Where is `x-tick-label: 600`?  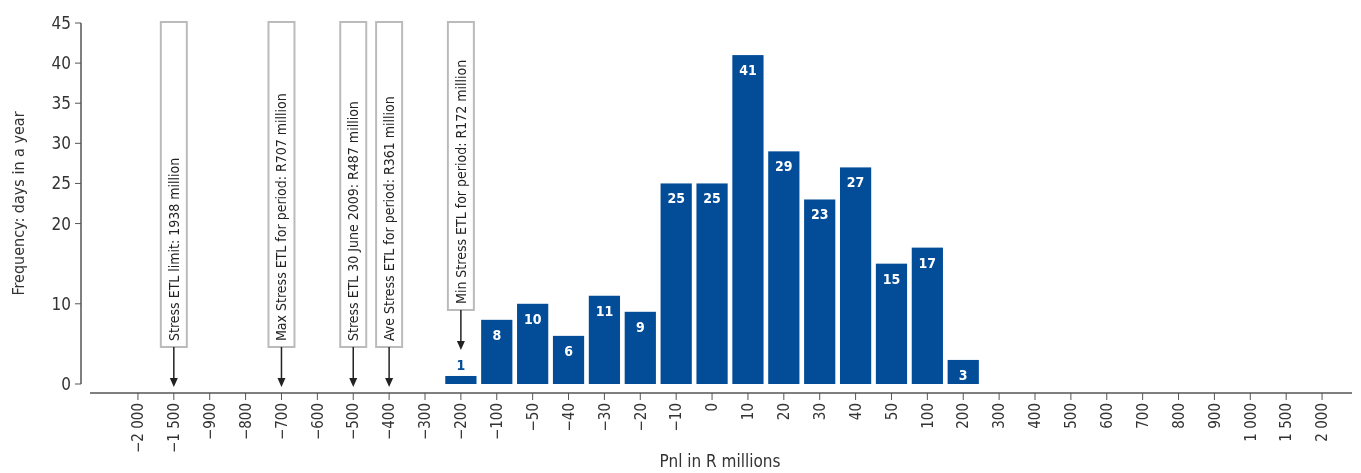 x-tick-label: 600 is located at coordinates (1107, 416).